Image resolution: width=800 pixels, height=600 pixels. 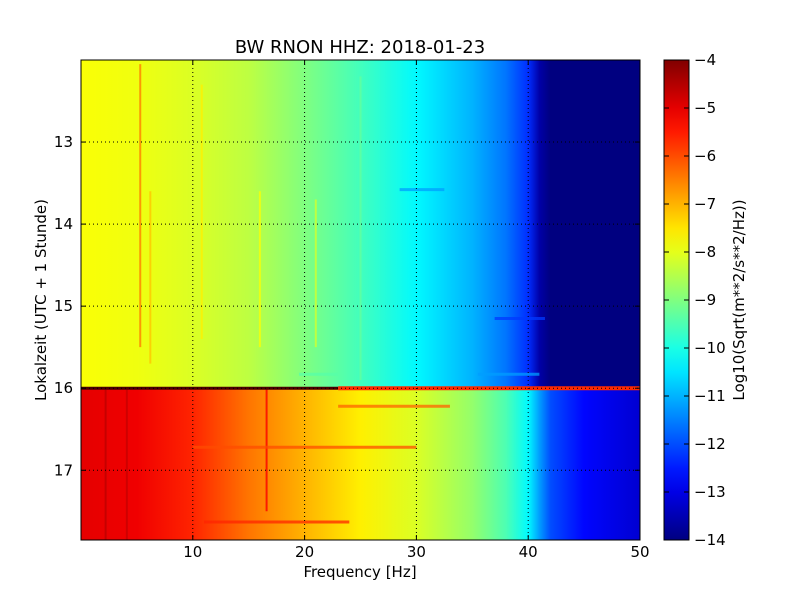 What do you see at coordinates (705, 156) in the screenshot?
I see `colorbar-tick-label: −6` at bounding box center [705, 156].